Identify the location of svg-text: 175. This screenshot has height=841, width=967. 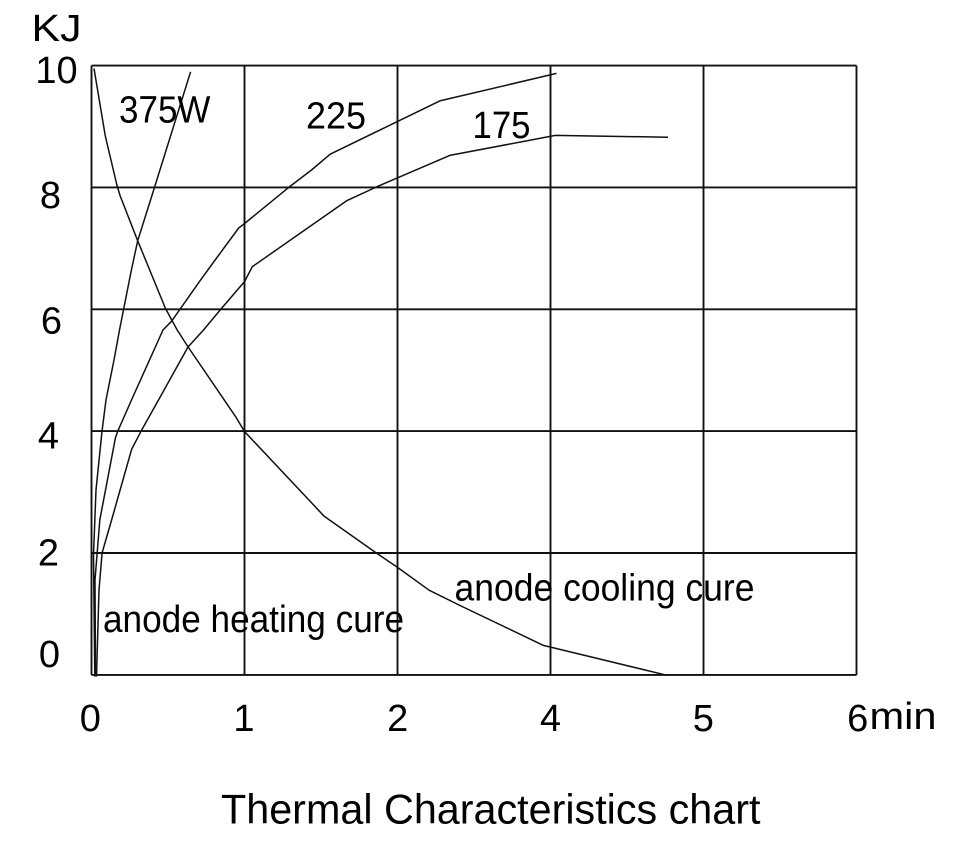
(502, 126).